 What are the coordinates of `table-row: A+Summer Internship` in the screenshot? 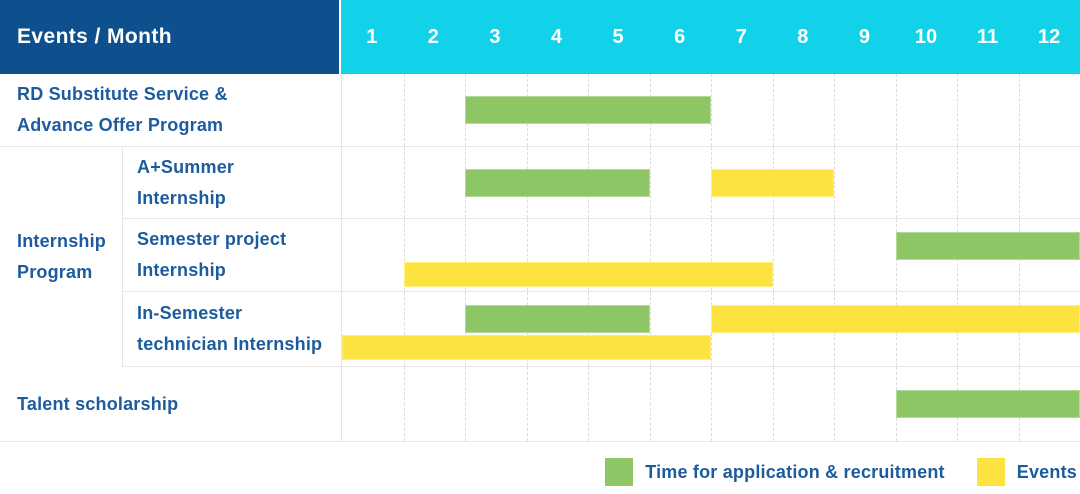 It's located at (540, 183).